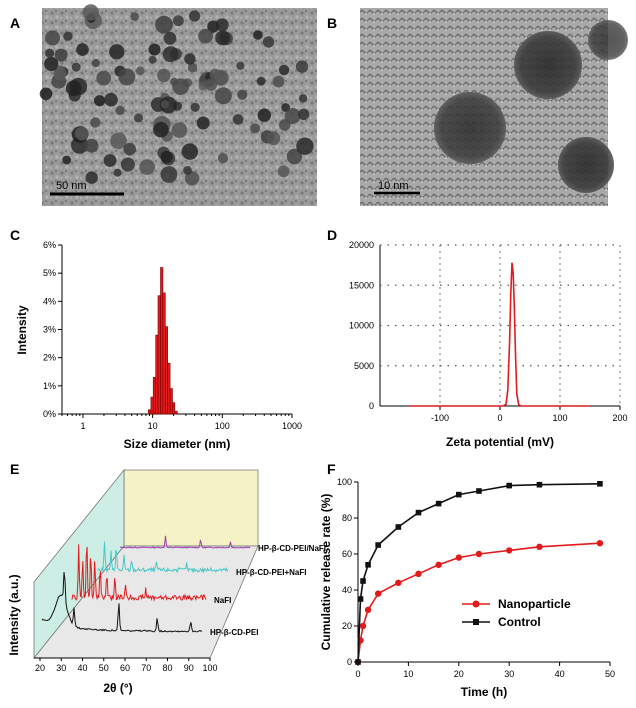 The height and width of the screenshot is (708, 636). What do you see at coordinates (476, 622) in the screenshot?
I see `f-legend-marker` at bounding box center [476, 622].